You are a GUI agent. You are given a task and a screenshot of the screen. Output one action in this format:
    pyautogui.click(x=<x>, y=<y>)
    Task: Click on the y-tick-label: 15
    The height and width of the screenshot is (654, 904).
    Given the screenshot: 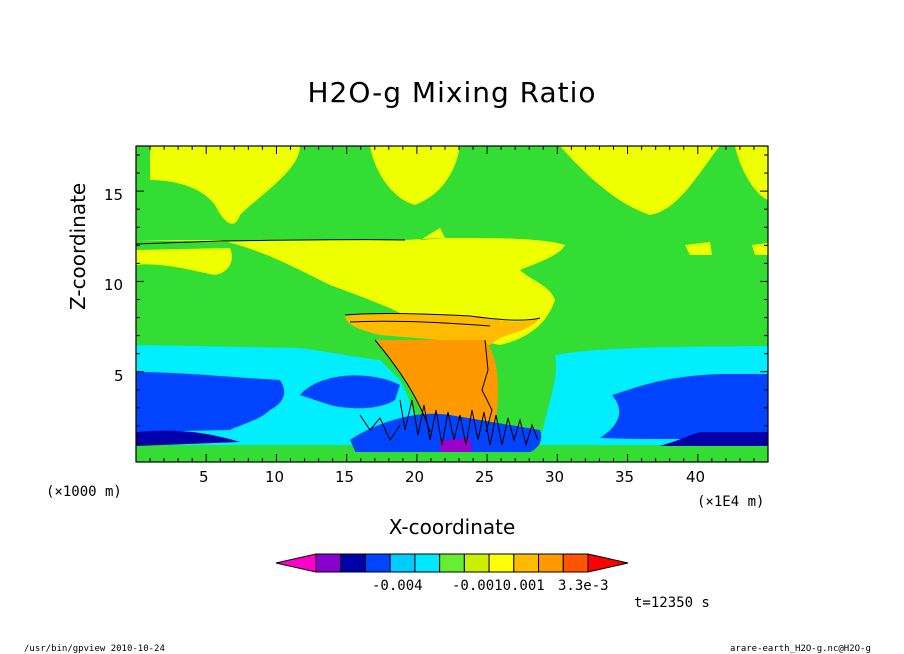 What is the action you would take?
    pyautogui.click(x=114, y=195)
    